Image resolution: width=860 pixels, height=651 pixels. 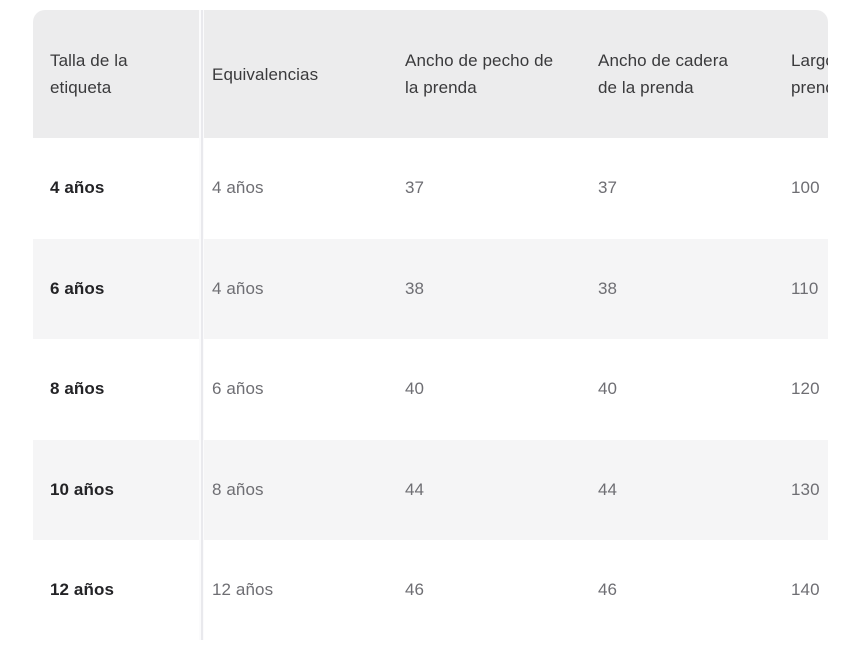 What do you see at coordinates (608, 389) in the screenshot?
I see `cell-hip-width: 40` at bounding box center [608, 389].